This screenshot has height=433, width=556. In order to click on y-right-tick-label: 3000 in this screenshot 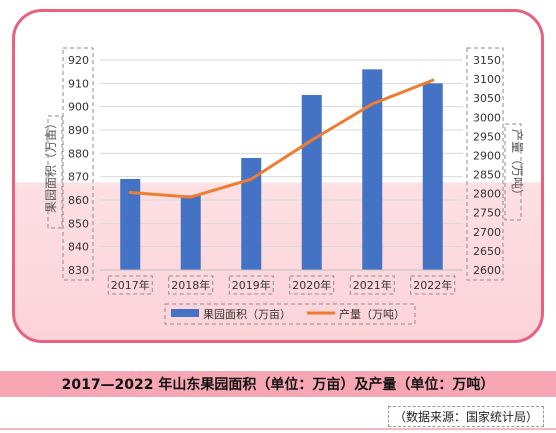, I will do `click(487, 117)`.